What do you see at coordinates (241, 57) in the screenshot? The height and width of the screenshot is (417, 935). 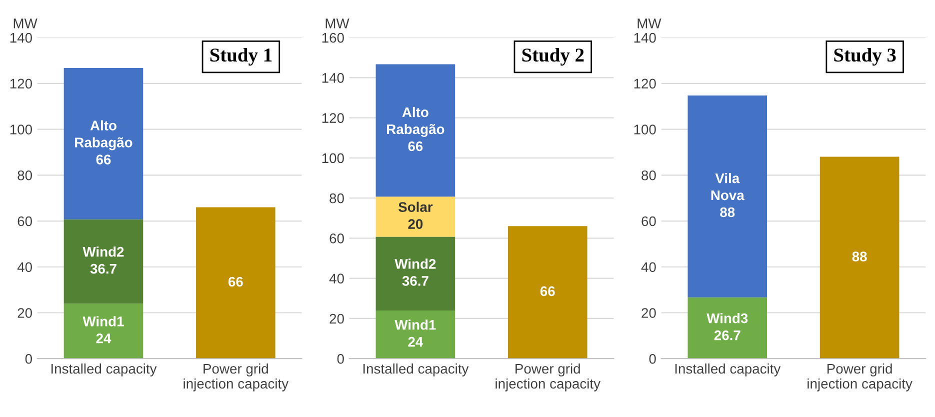 I see `chart-title: Study 1` at bounding box center [241, 57].